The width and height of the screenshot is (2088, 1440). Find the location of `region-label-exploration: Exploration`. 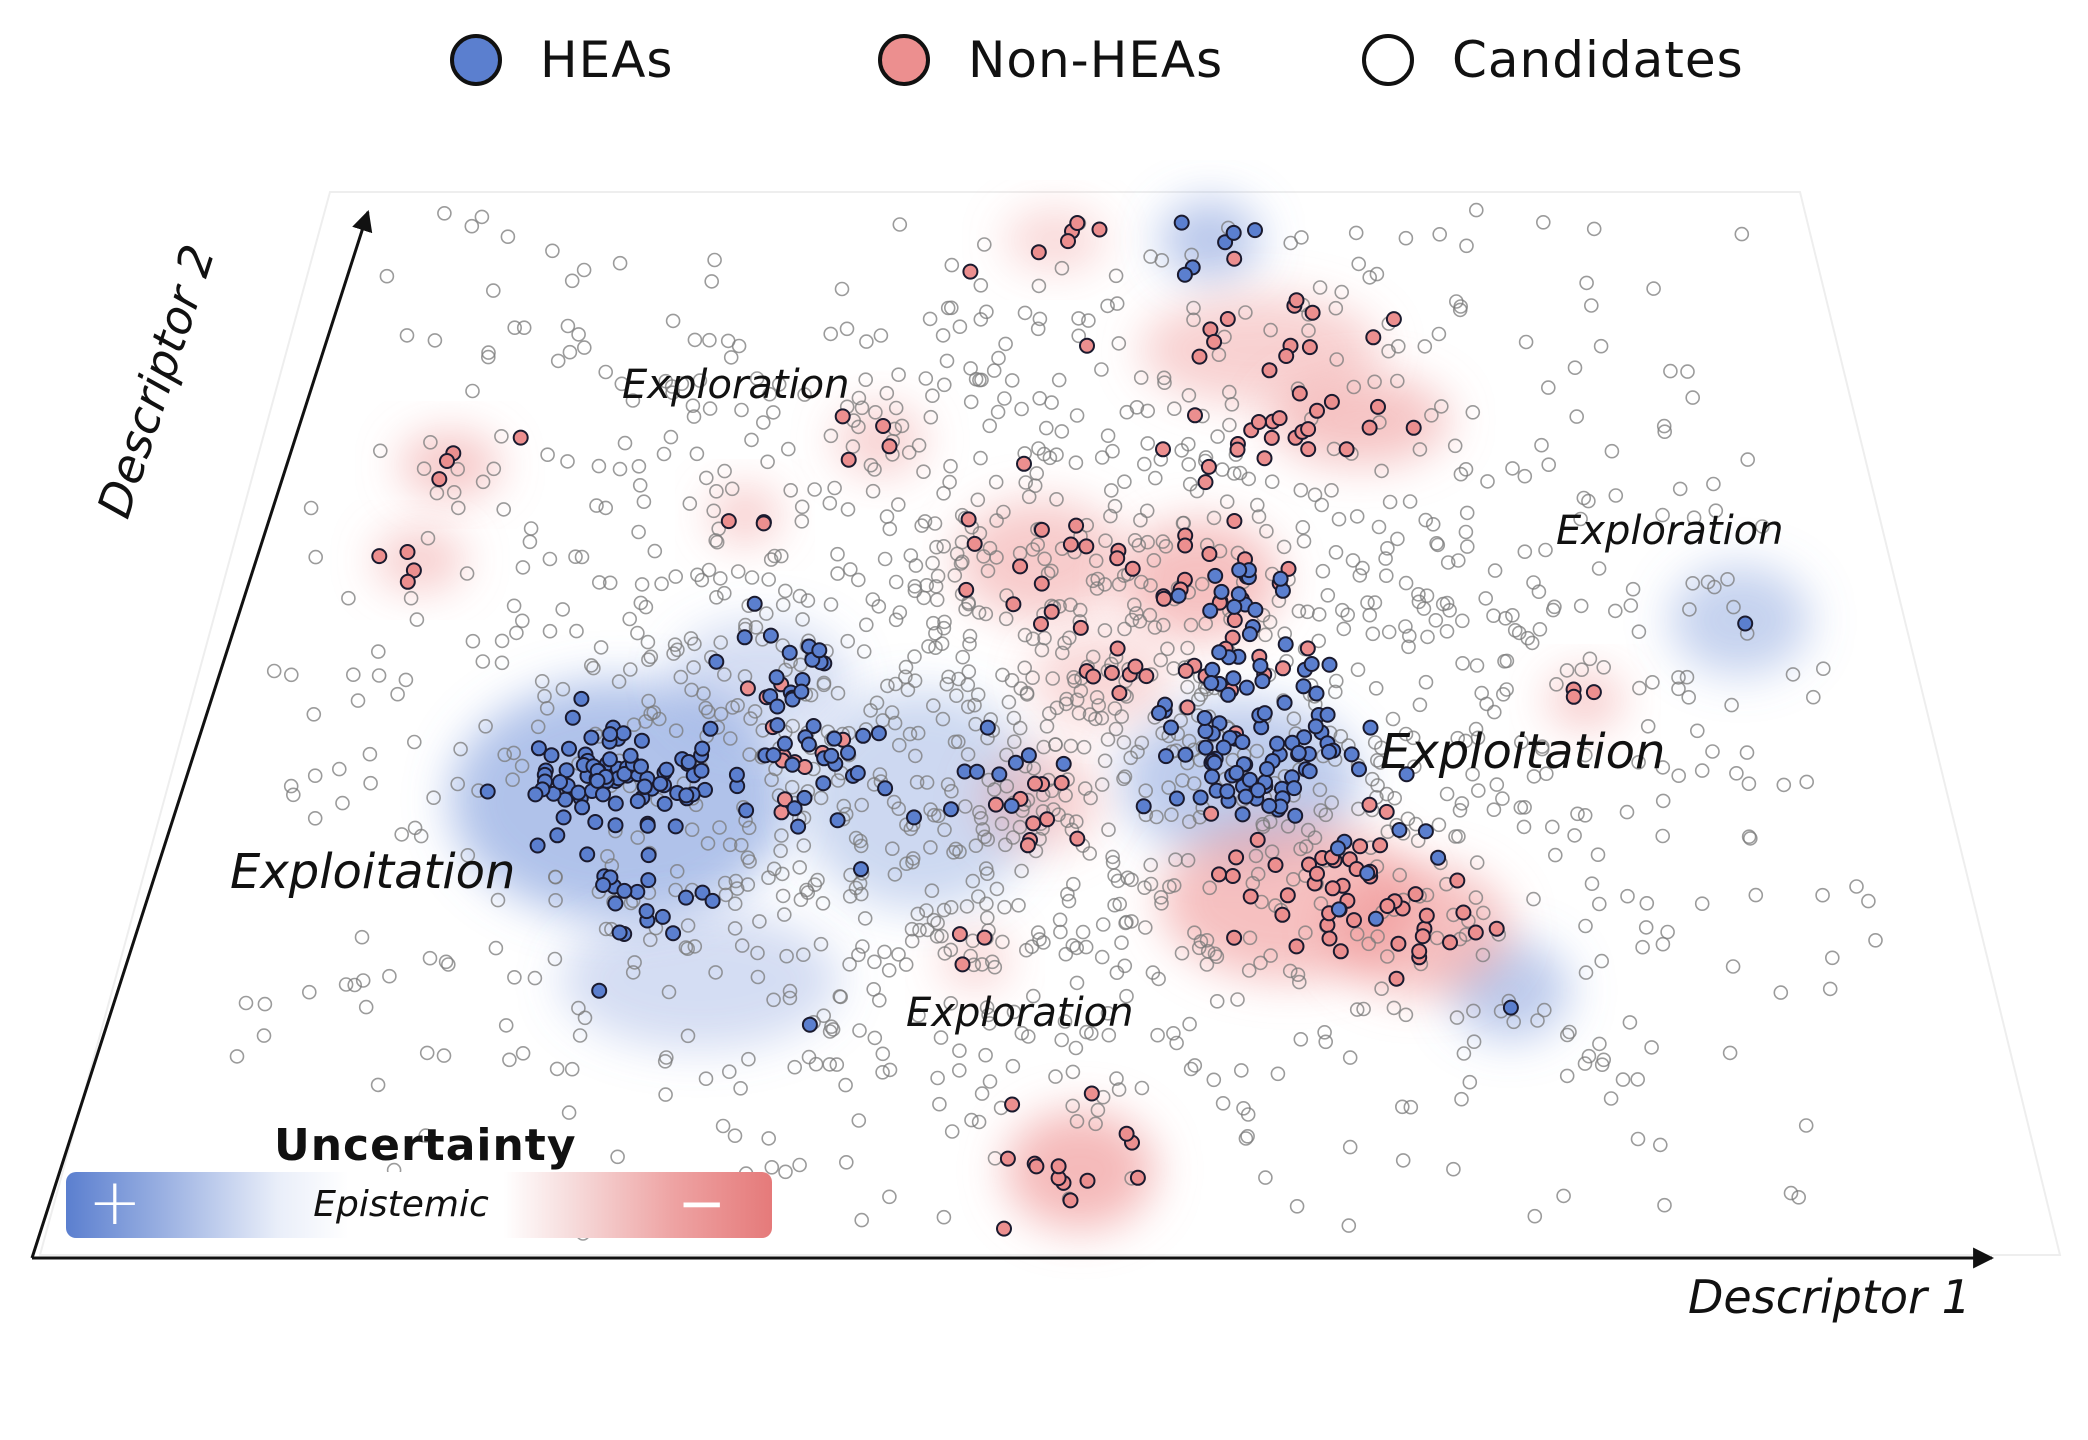

region-label-exploration: Exploration is located at coordinates (1020, 1013).